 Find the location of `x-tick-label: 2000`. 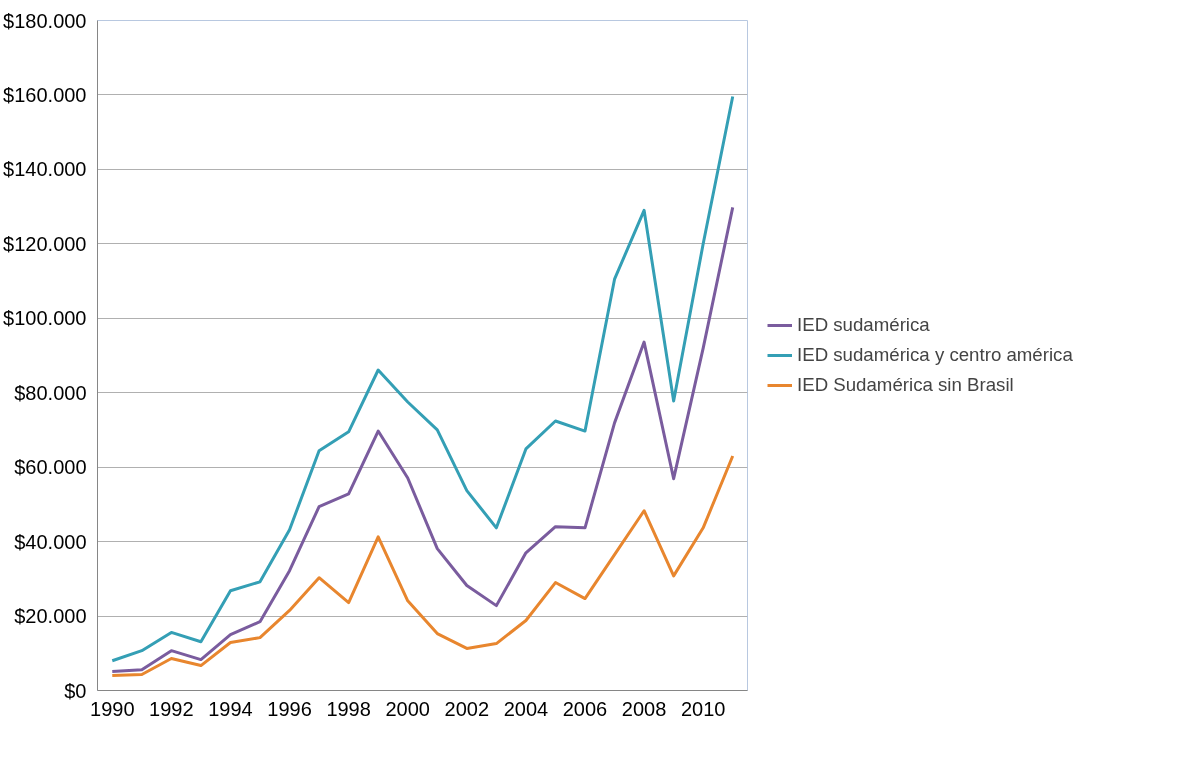

x-tick-label: 2000 is located at coordinates (407, 708).